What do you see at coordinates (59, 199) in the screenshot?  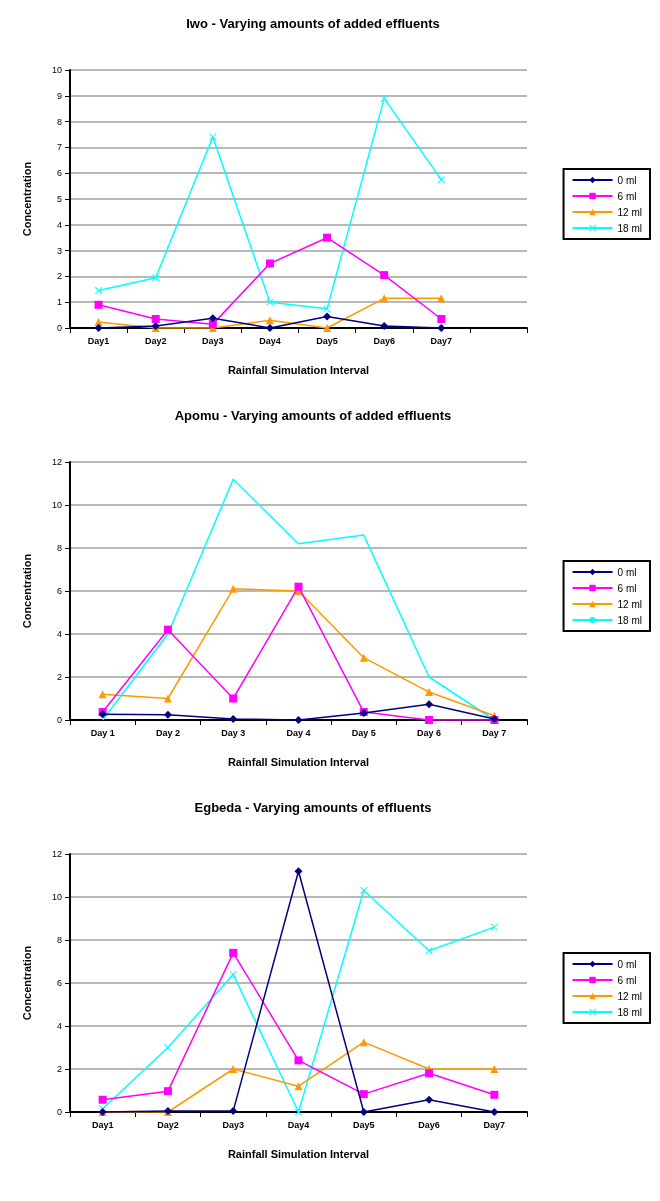 I see `y-tick-label: 5` at bounding box center [59, 199].